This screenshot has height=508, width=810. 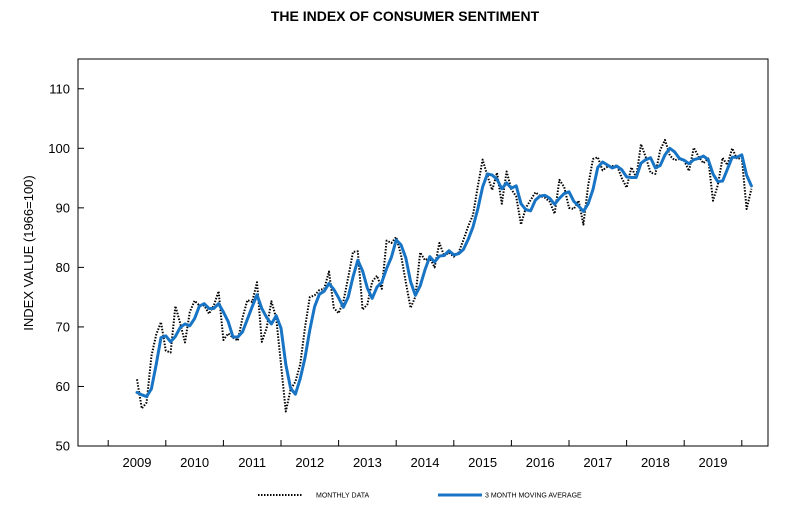 What do you see at coordinates (342, 496) in the screenshot?
I see `legend-label-monthly-data: MONTHLY DATA` at bounding box center [342, 496].